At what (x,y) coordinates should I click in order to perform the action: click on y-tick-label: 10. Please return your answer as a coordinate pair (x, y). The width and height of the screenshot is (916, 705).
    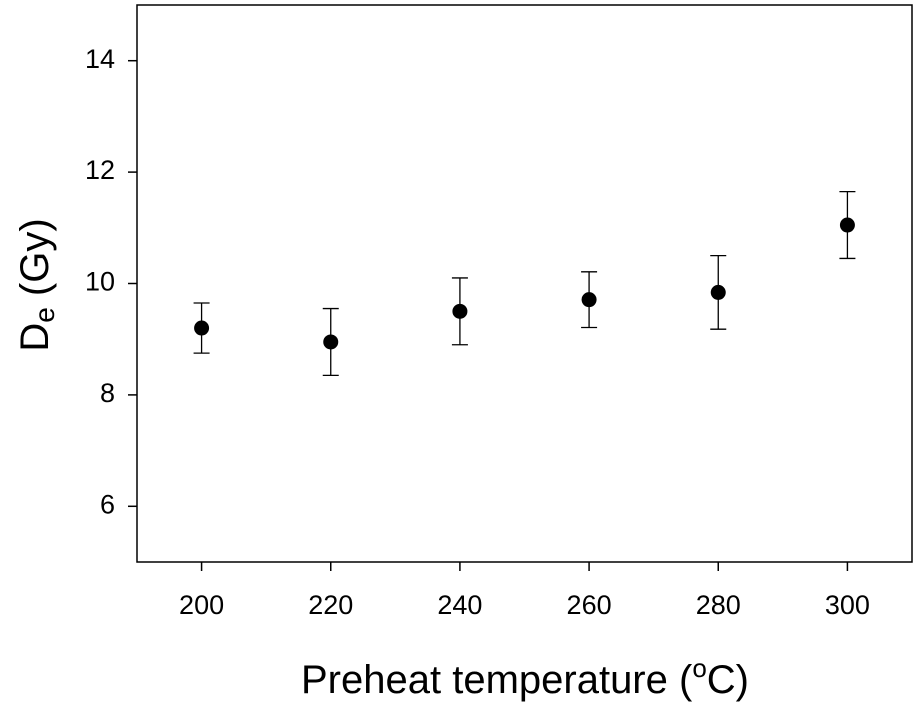
    Looking at the image, I should click on (100, 282).